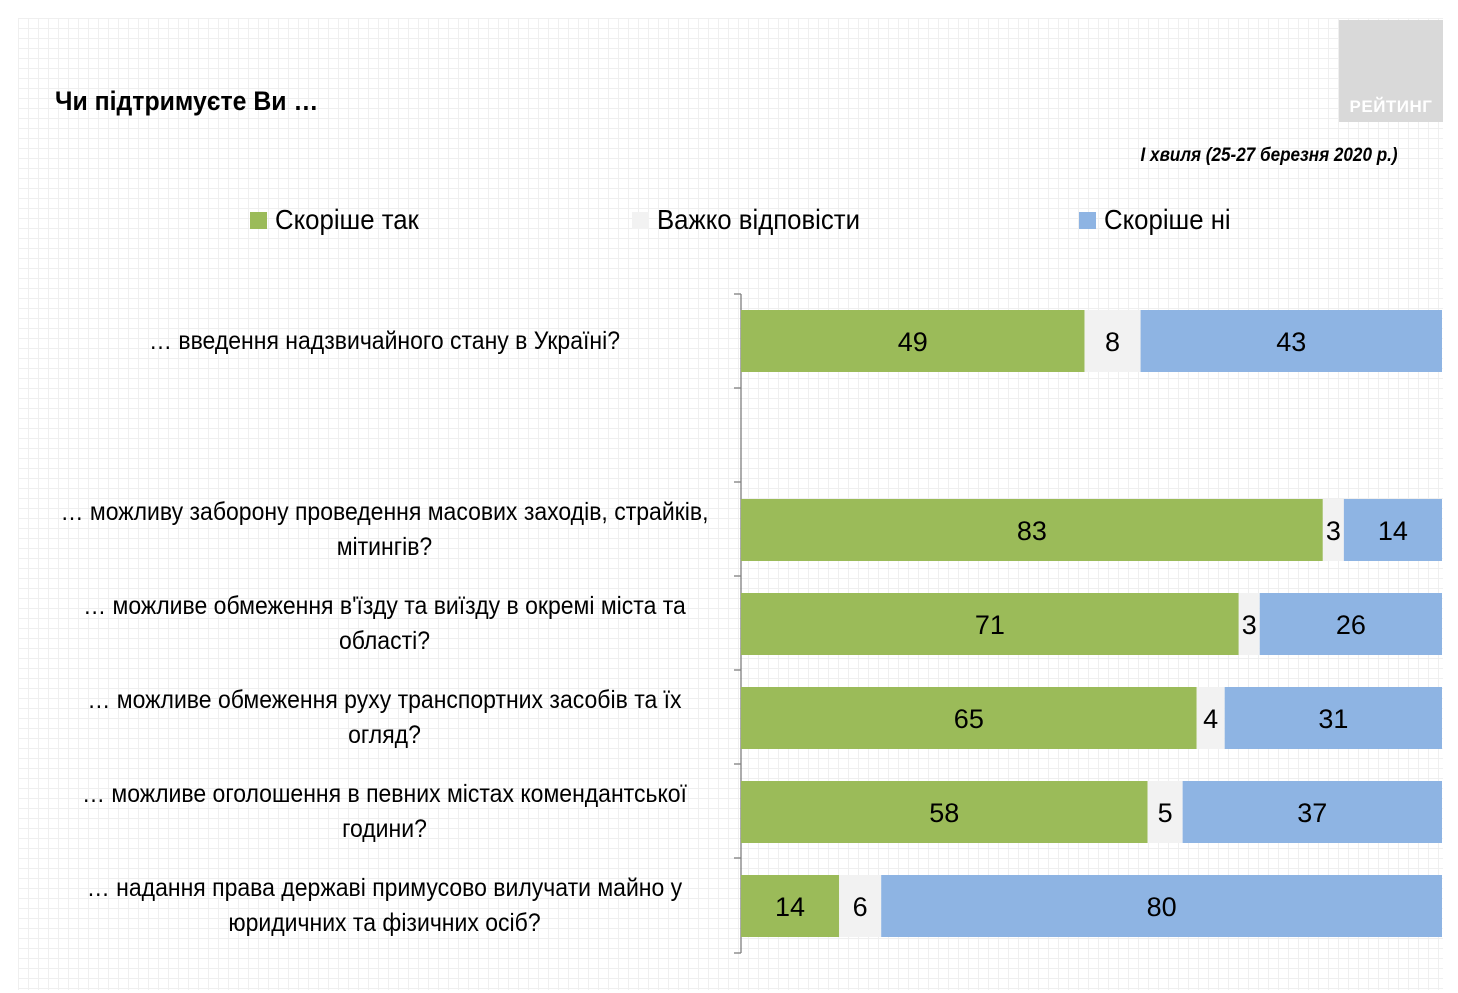 The height and width of the screenshot is (993, 1458). I want to click on data-label: 8, so click(1112, 342).